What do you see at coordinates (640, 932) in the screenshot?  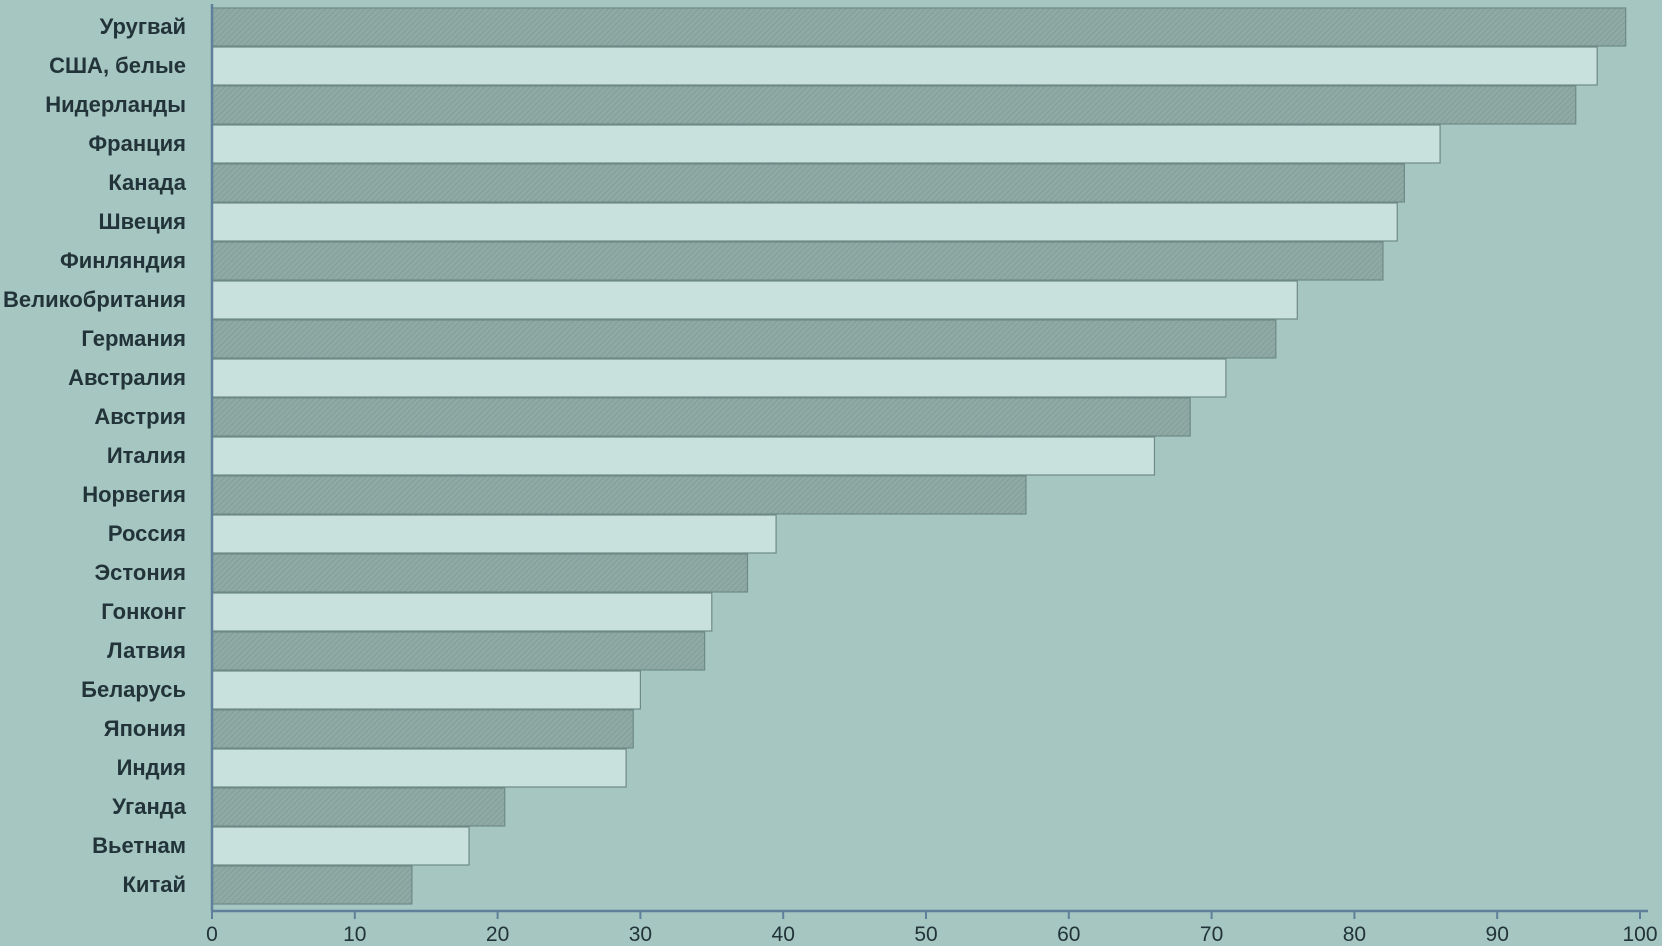 I see `x-tick-label: 30` at bounding box center [640, 932].